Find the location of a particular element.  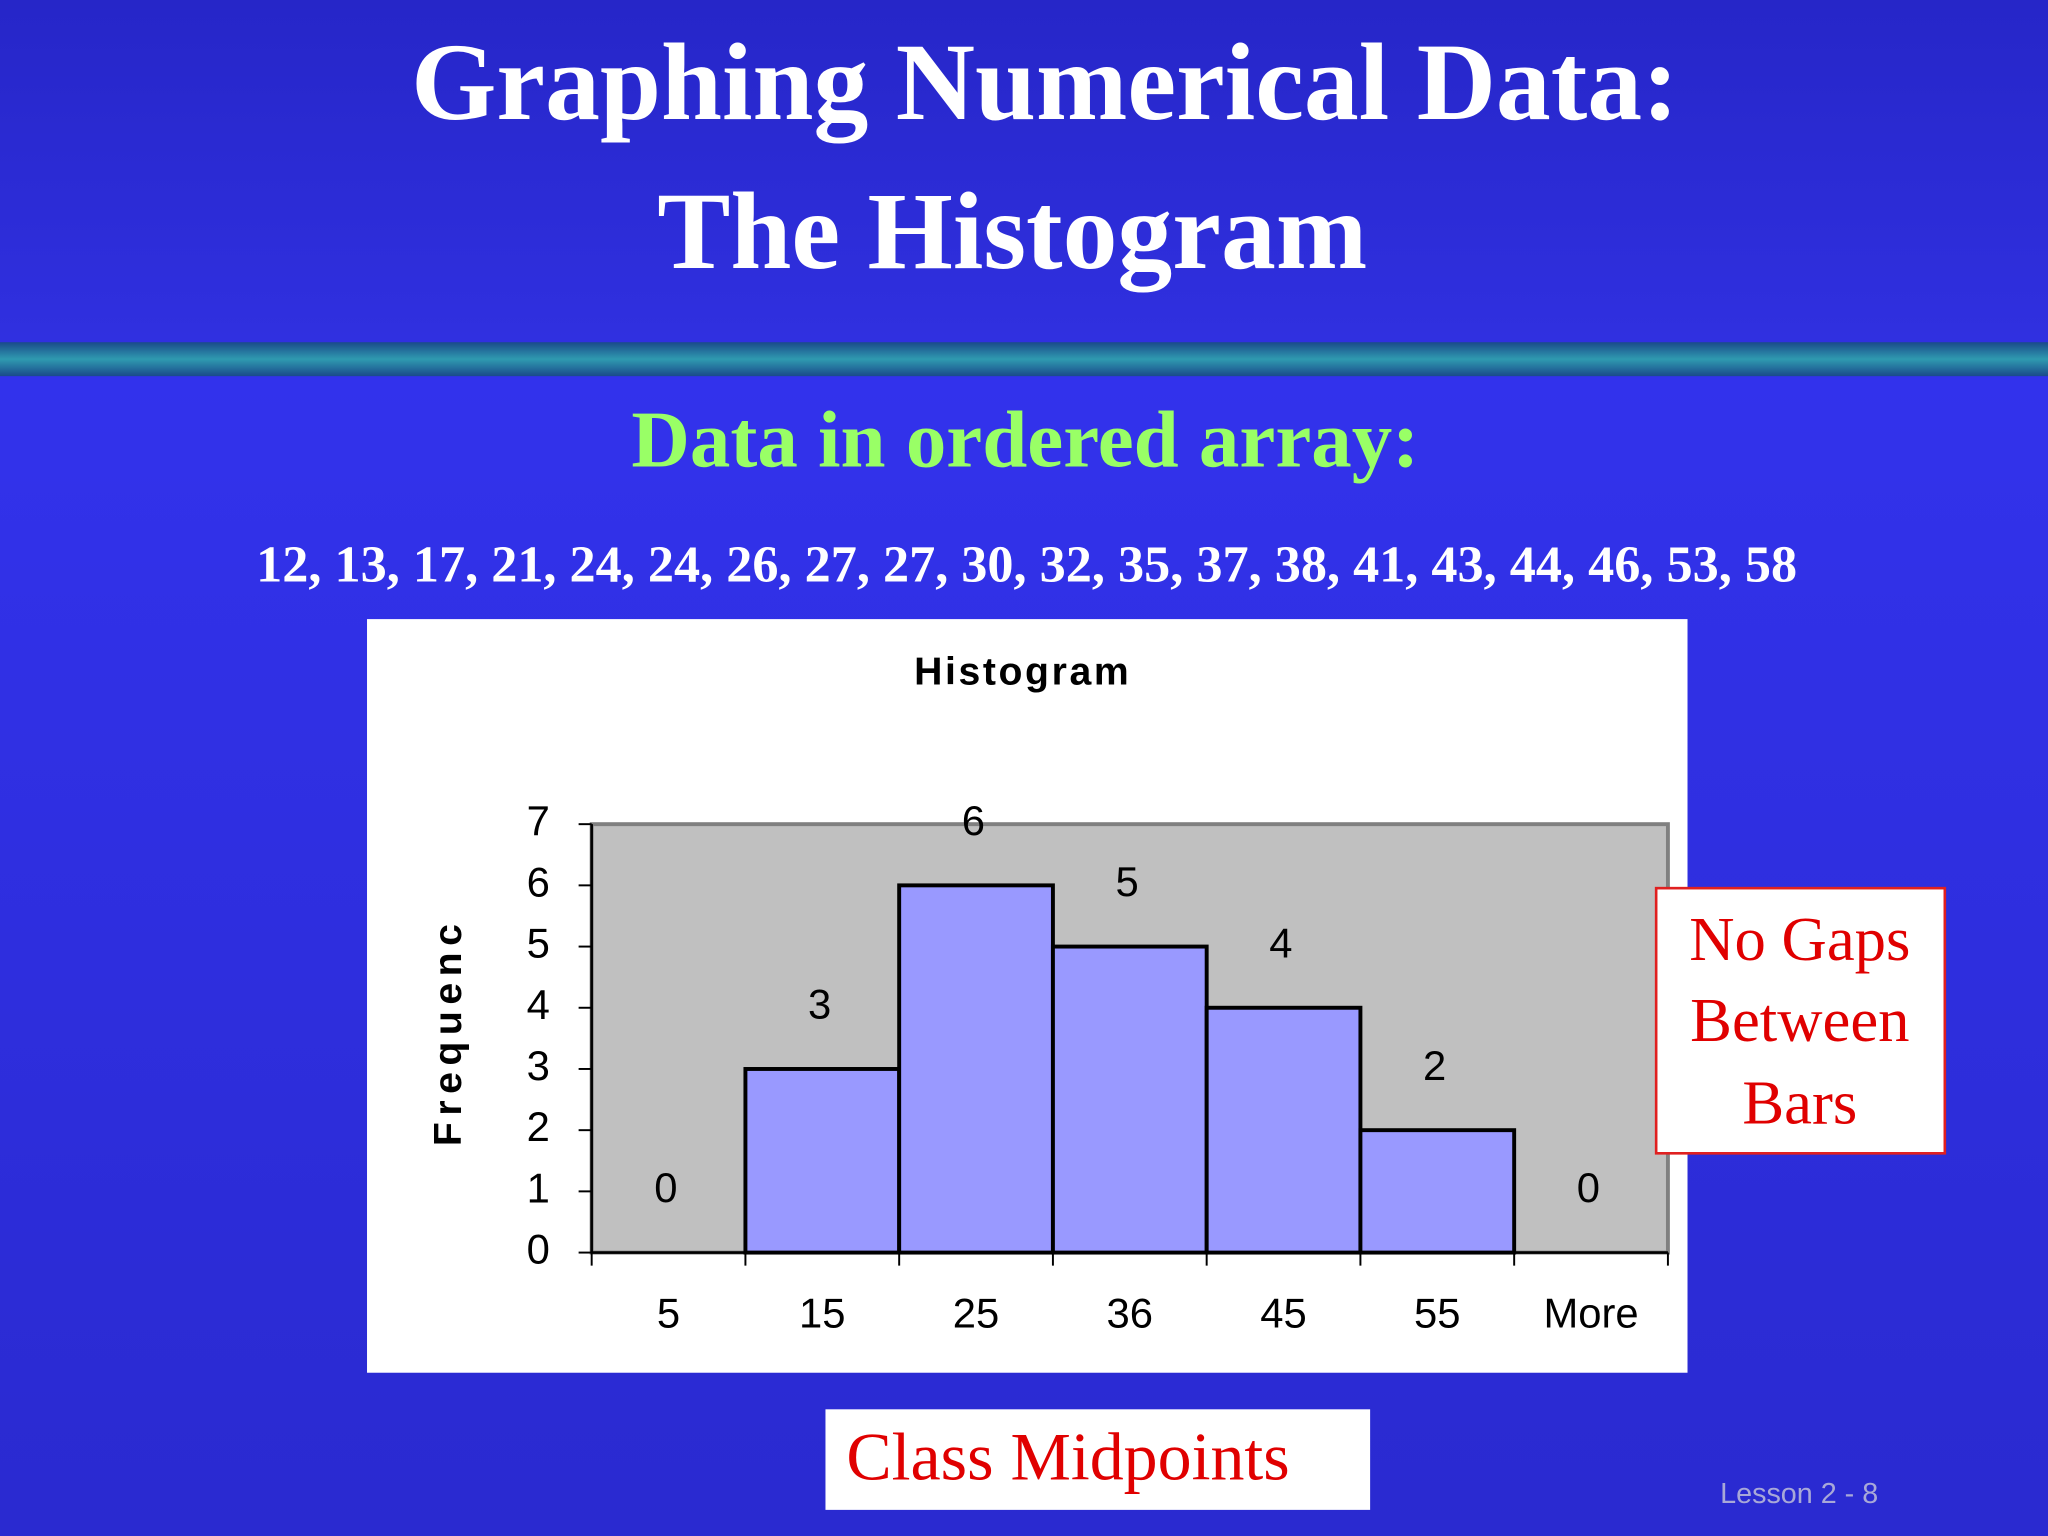

data-label: 4 is located at coordinates (1280, 942).